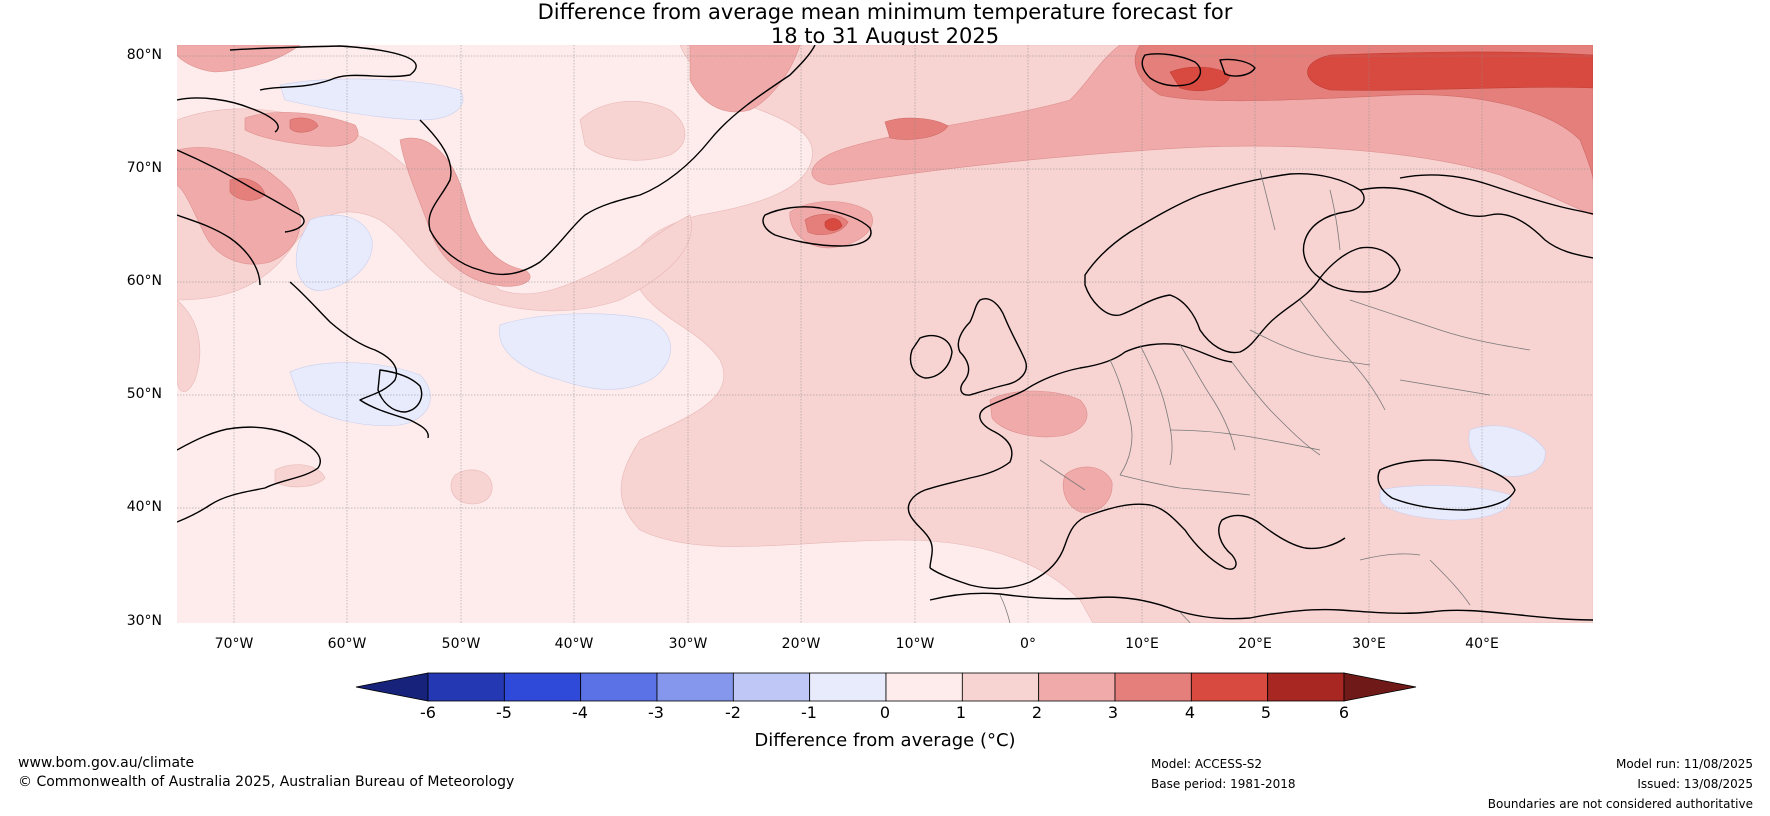 This screenshot has height=816, width=1770. Describe the element at coordinates (961, 712) in the screenshot. I see `colorbar-tick: 1` at that location.